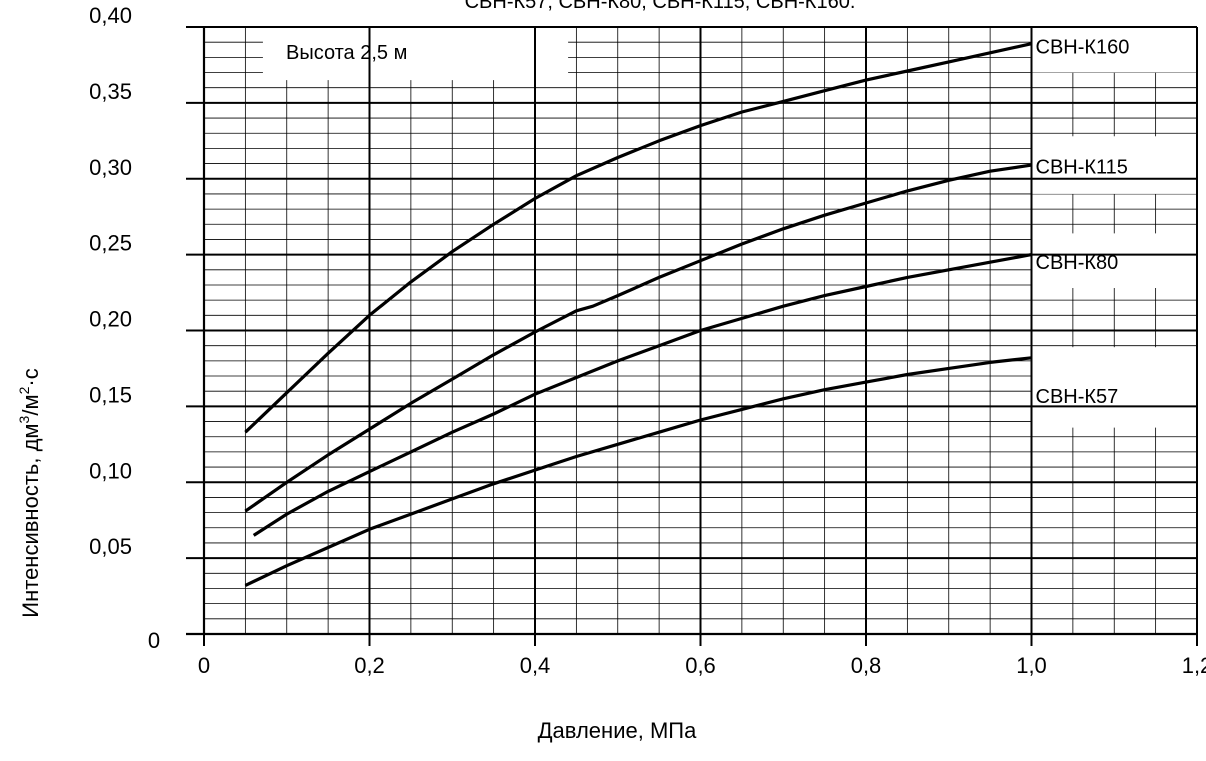 This screenshot has width=1206, height=761. Describe the element at coordinates (24, 419) in the screenshot. I see `y-axis-label-sup1: 3` at that location.